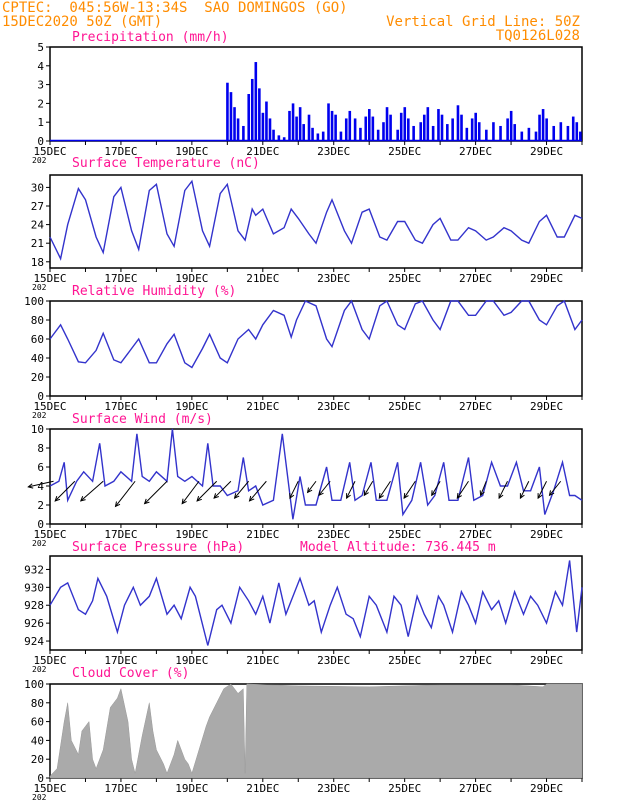 Image resolution: width=618 pixels, height=800 pixels. Describe the element at coordinates (34, 605) in the screenshot. I see `y-tick-label: 928` at that location.